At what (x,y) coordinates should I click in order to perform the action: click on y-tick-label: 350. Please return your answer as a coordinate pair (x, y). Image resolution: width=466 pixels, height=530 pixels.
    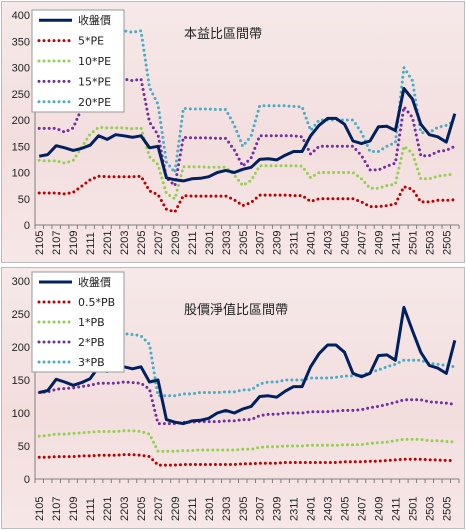
    Looking at the image, I should click on (21, 42).